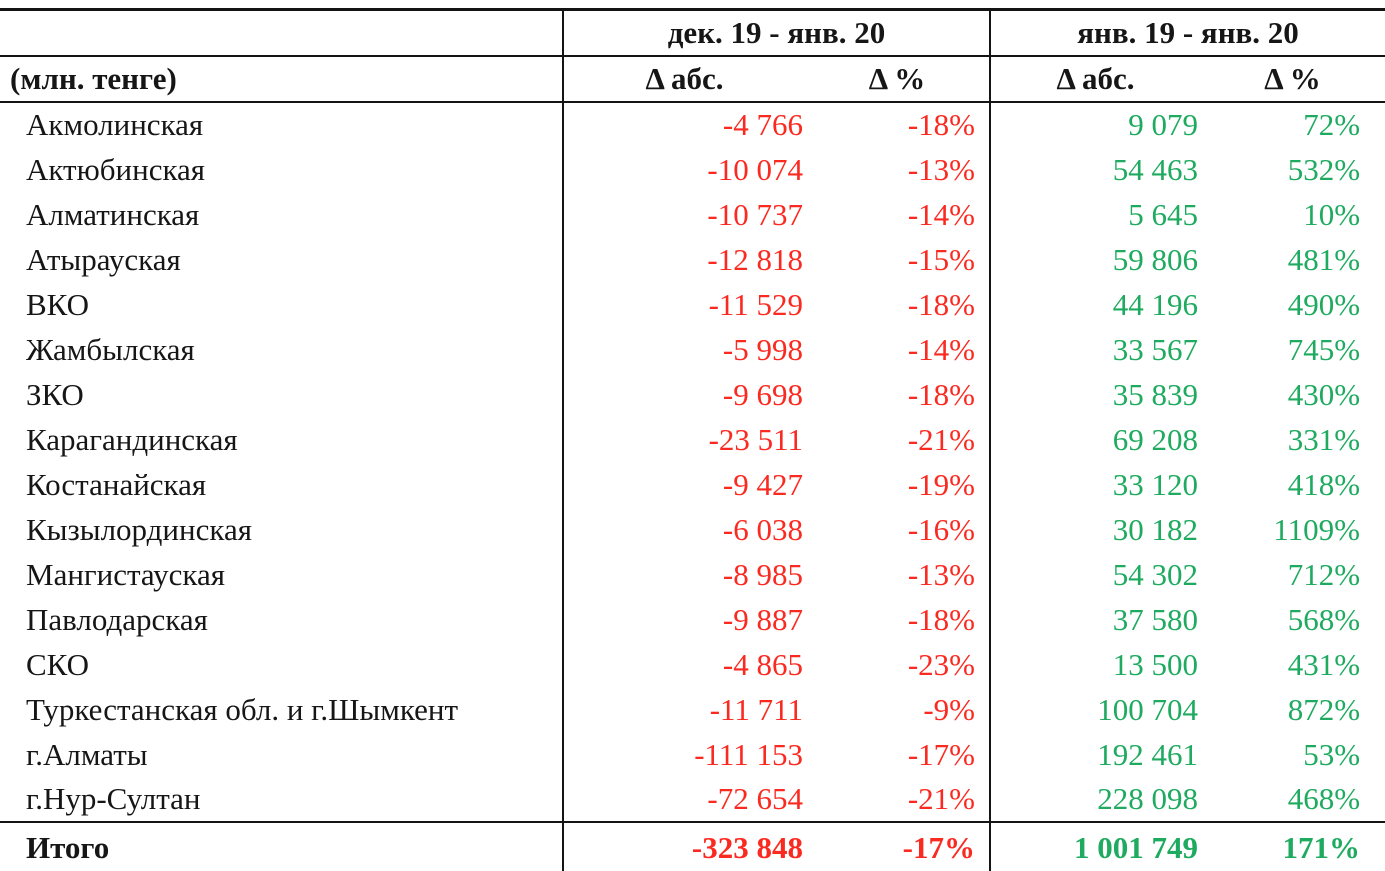 The width and height of the screenshot is (1385, 871). What do you see at coordinates (683, 439) in the screenshot?
I see `dec-jan-abs-cell: -23 511` at bounding box center [683, 439].